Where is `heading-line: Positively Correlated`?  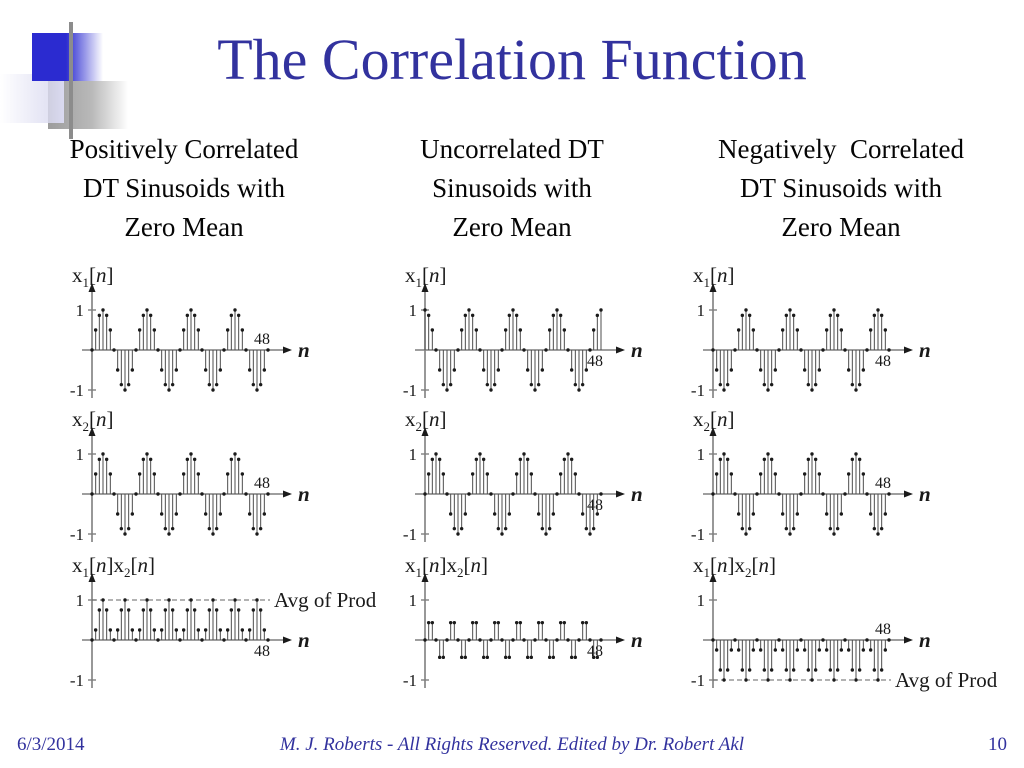
heading-line: Positively Correlated is located at coordinates (184, 149).